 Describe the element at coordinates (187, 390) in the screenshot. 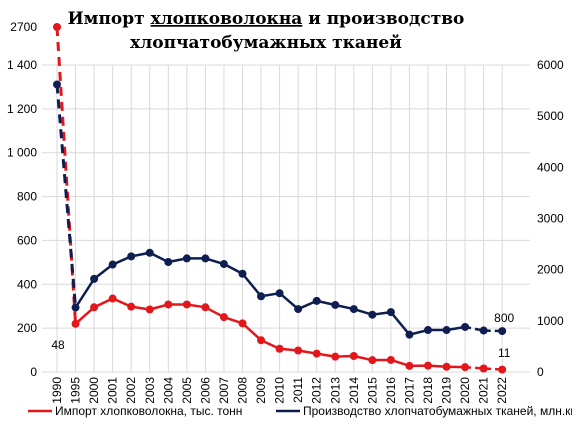

I see `x-tick-label: 2005` at that location.